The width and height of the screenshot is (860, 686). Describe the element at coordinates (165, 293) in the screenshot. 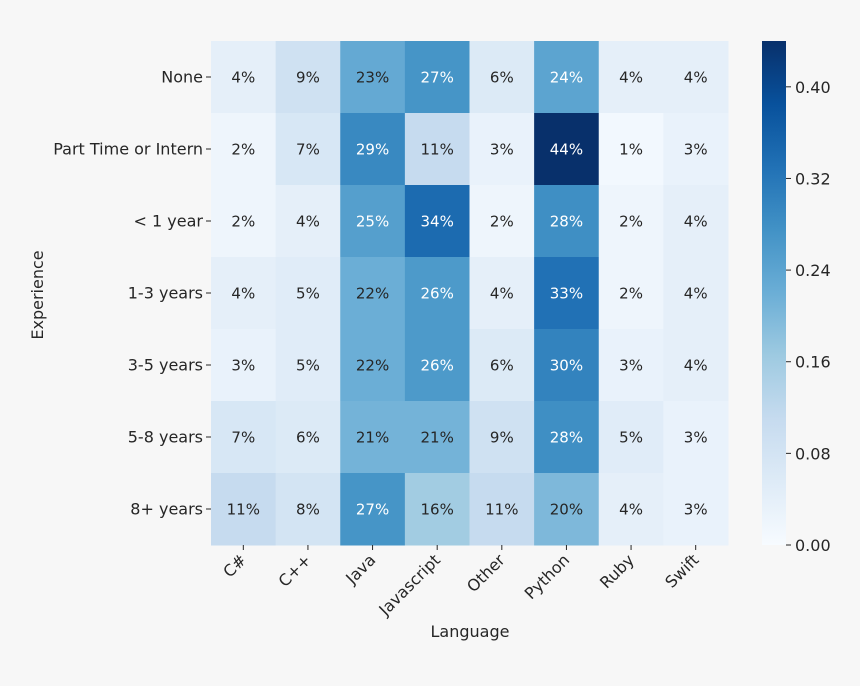

I see `y-tick-label: 1-3 years` at that location.